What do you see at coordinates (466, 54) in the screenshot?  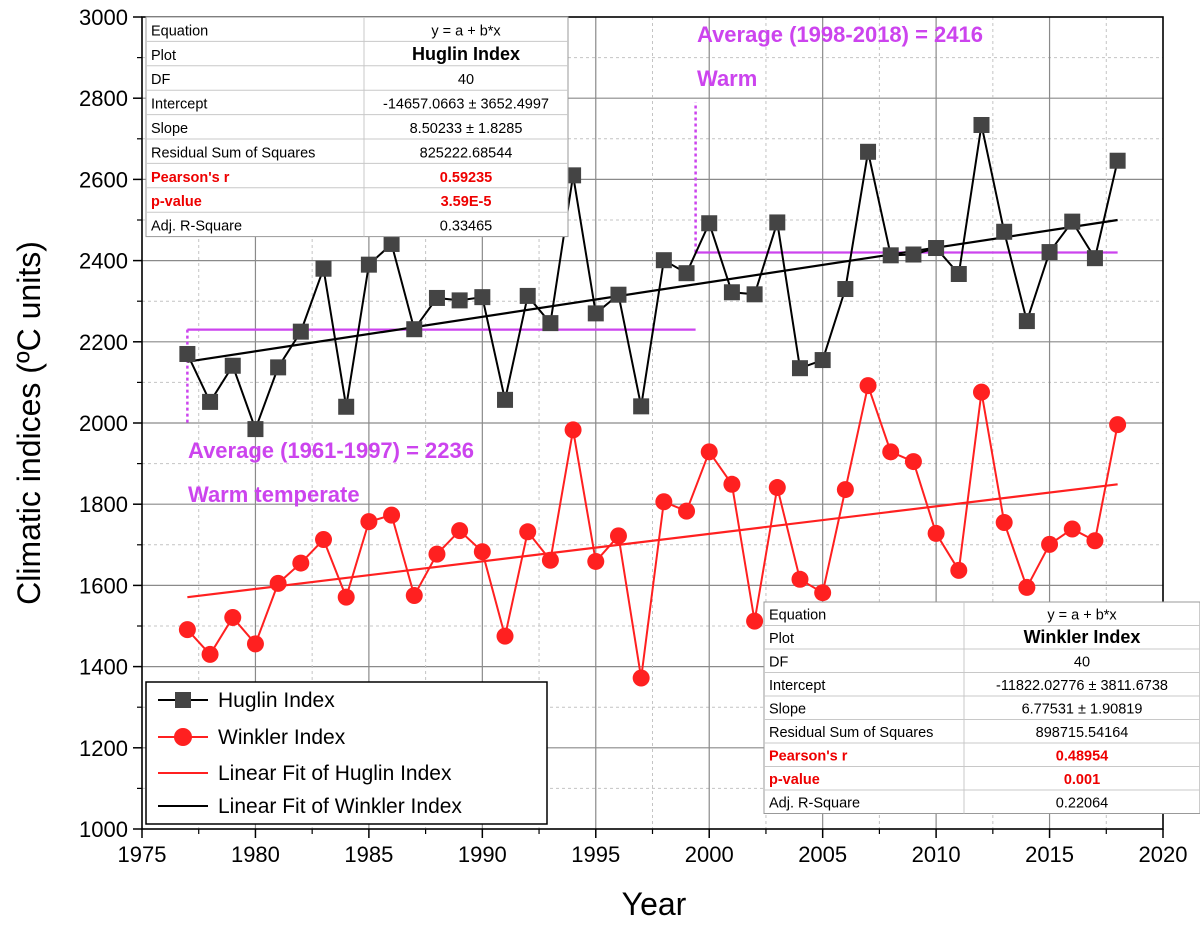 I see `huglin-table-value: Huglin Index` at bounding box center [466, 54].